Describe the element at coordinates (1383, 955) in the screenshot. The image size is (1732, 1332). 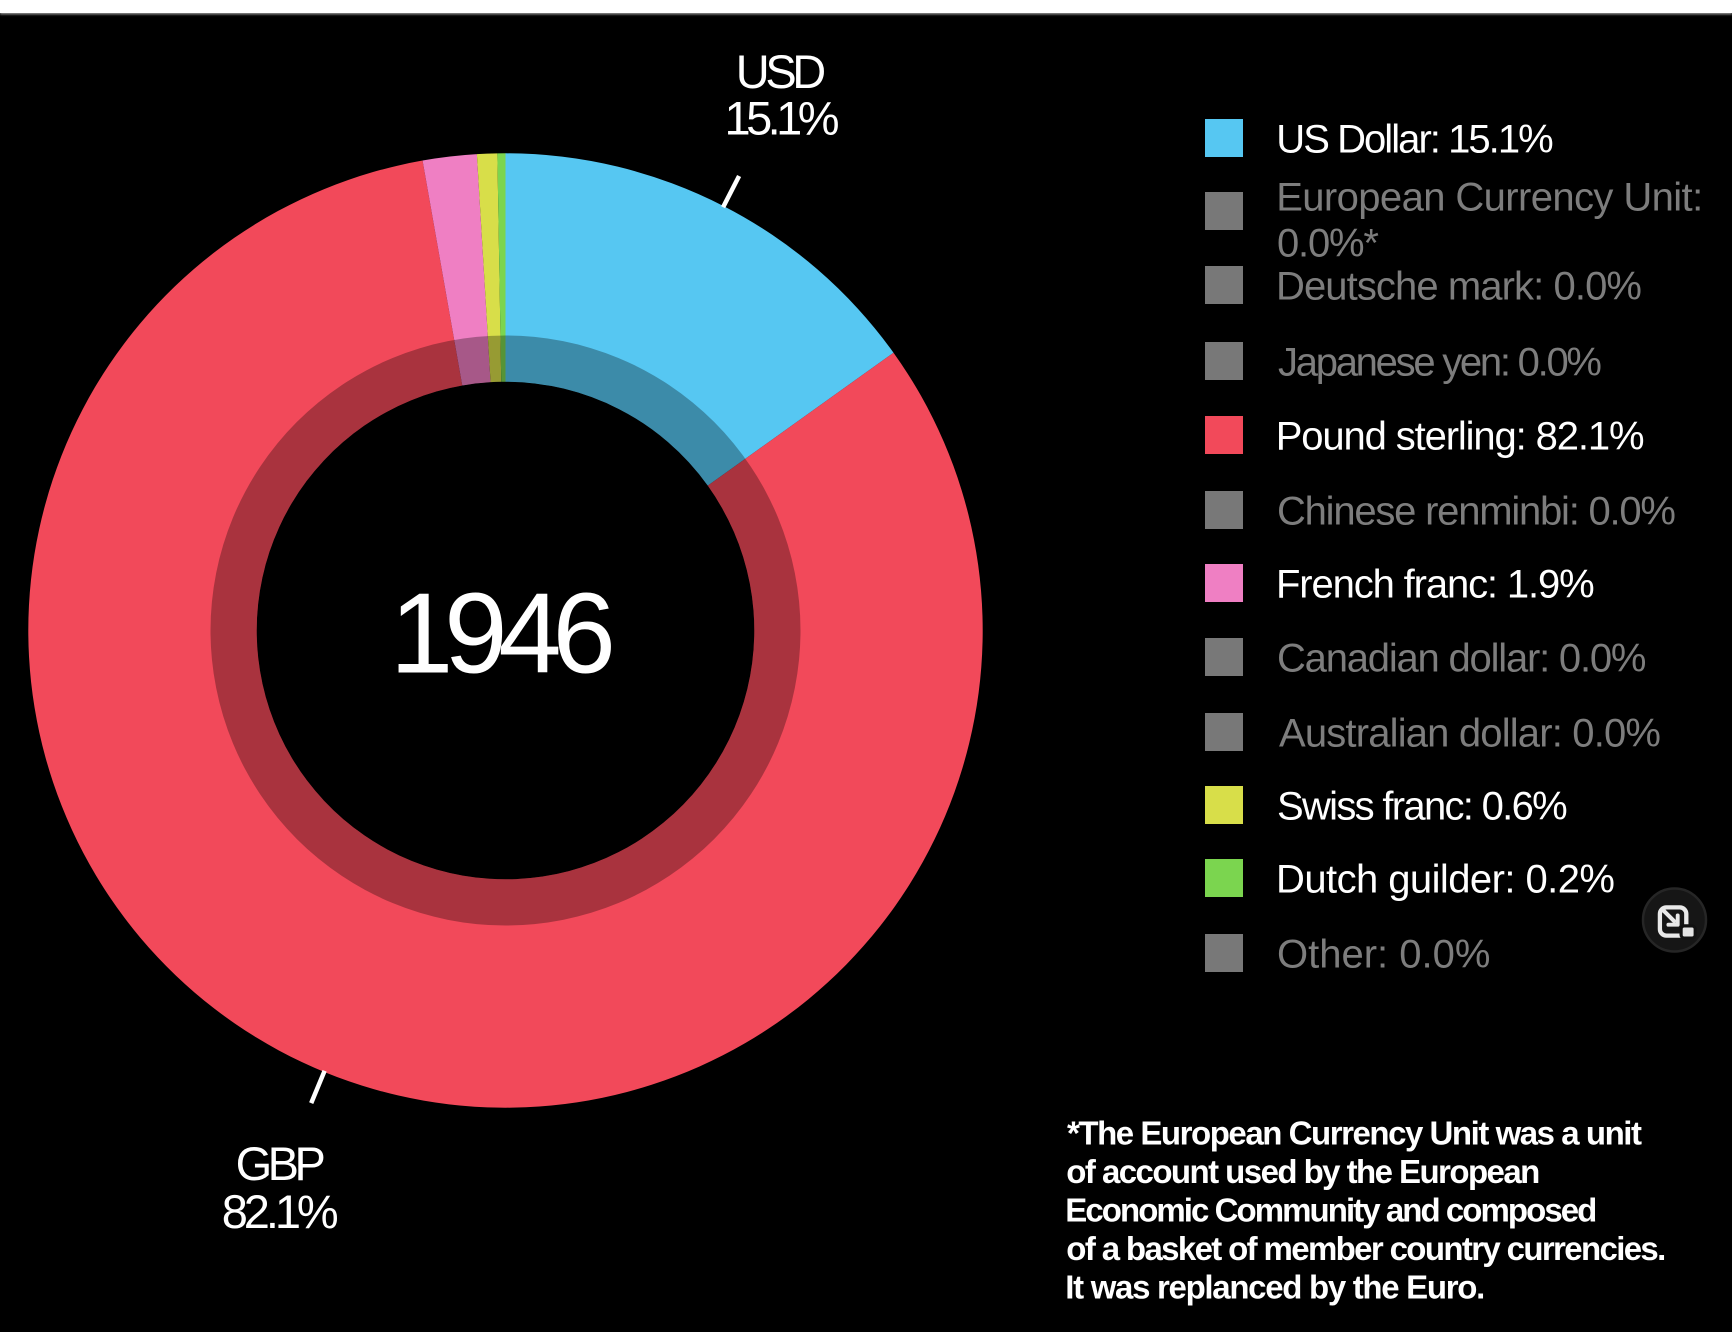
I see `svg-text: Other: 0.0%` at that location.